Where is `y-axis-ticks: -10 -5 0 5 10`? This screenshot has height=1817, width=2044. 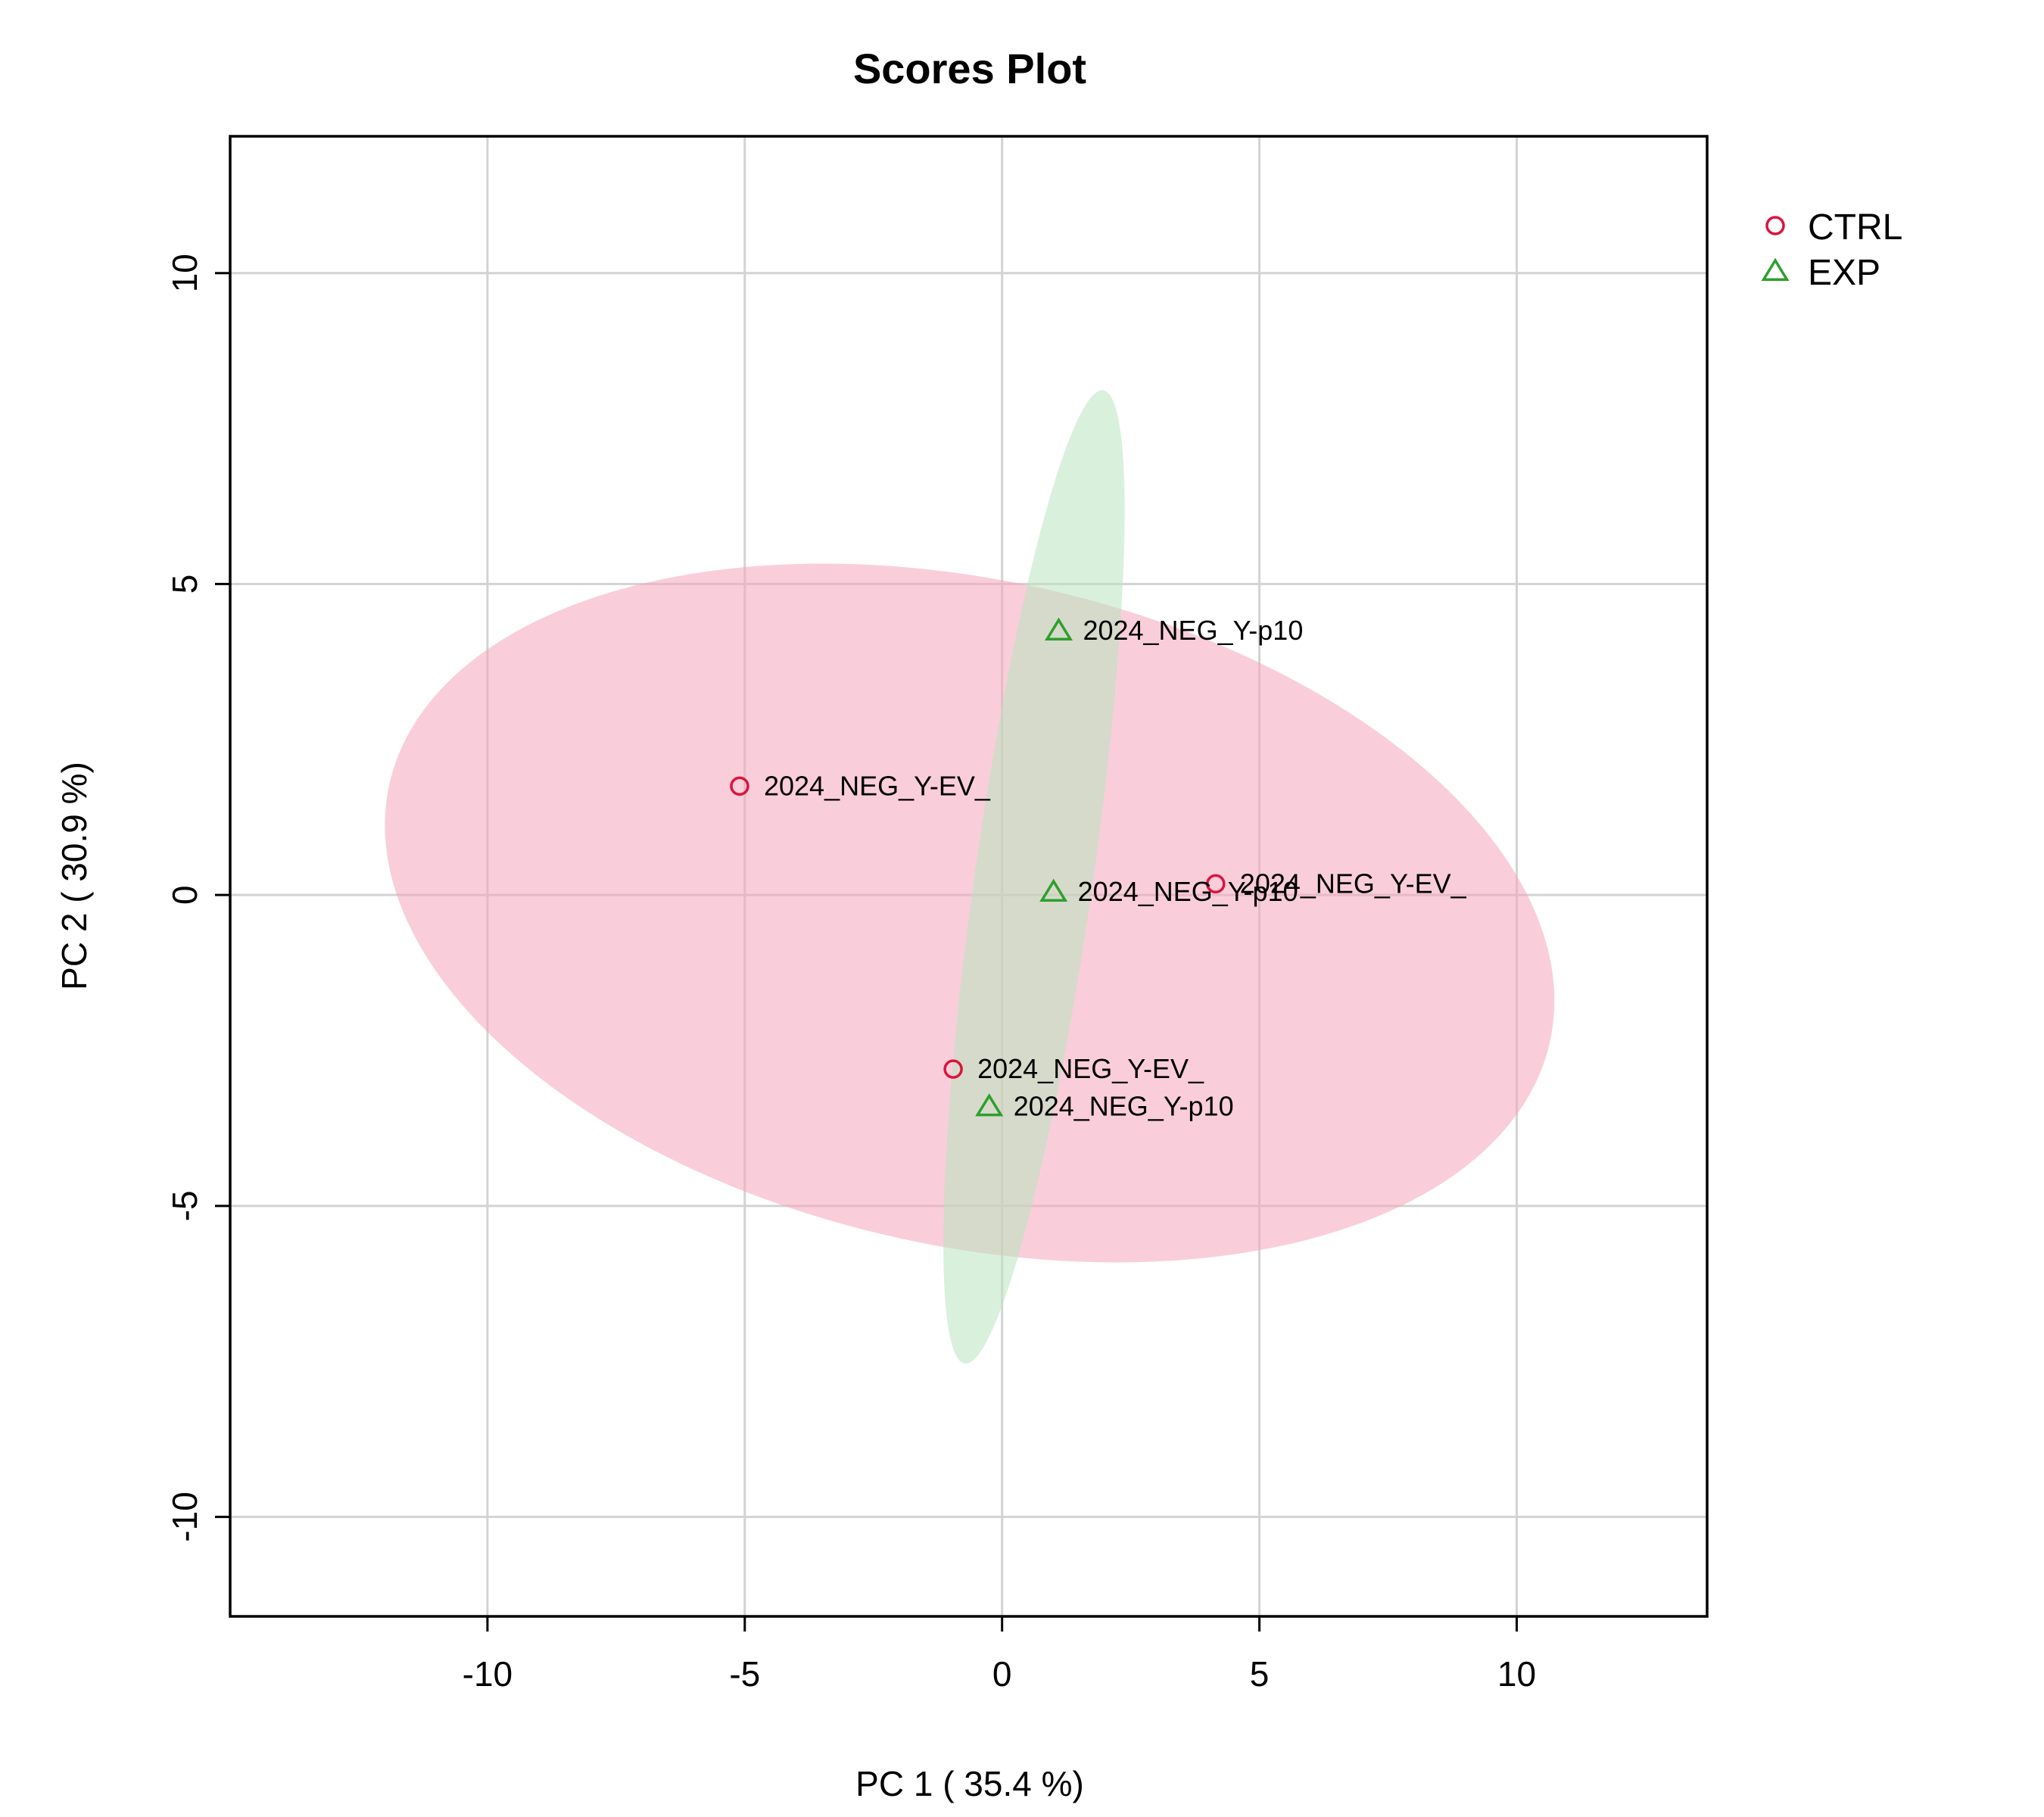
y-axis-ticks: -10 -5 0 5 10 is located at coordinates (198, 898).